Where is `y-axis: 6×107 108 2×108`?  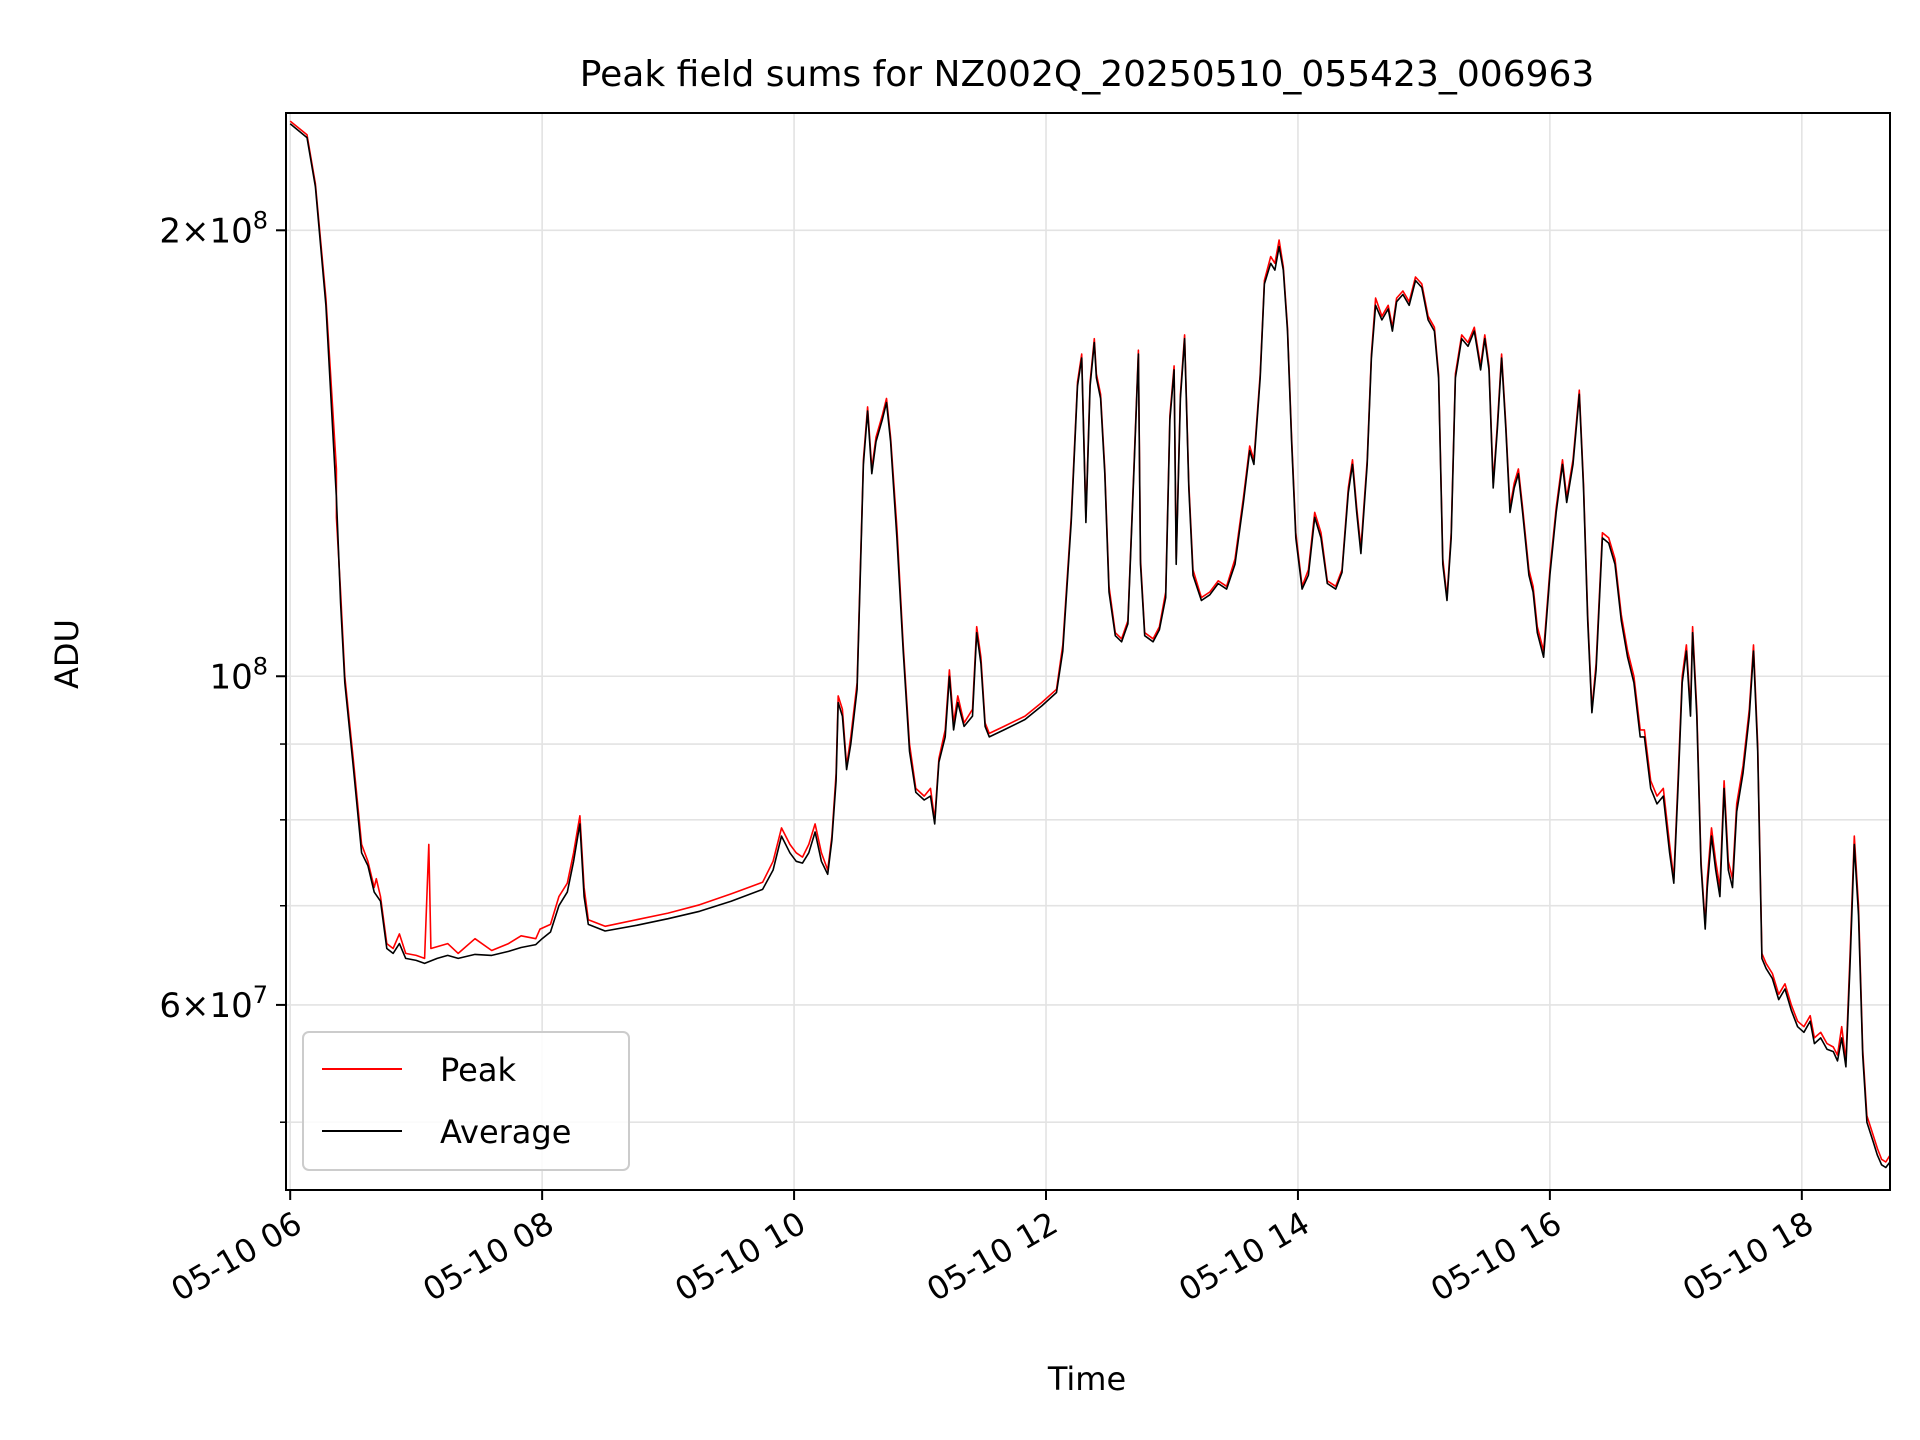
y-axis: 6×107 108 2×108 is located at coordinates (222, 664).